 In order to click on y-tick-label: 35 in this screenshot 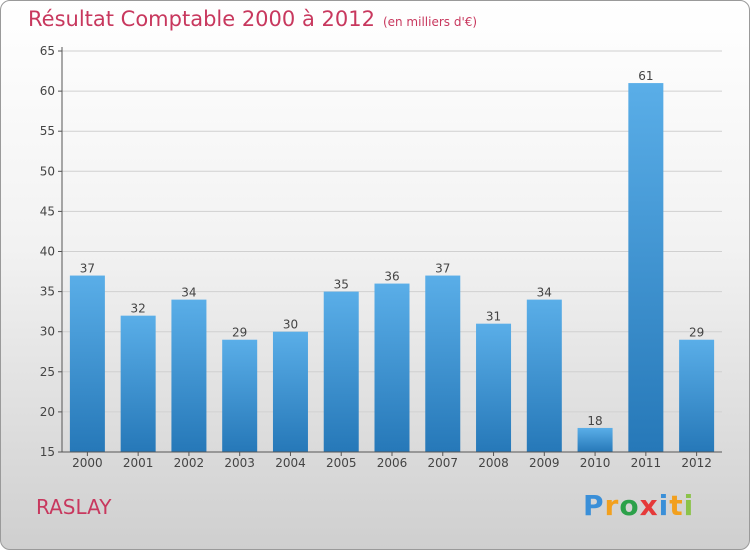, I will do `click(47, 292)`.